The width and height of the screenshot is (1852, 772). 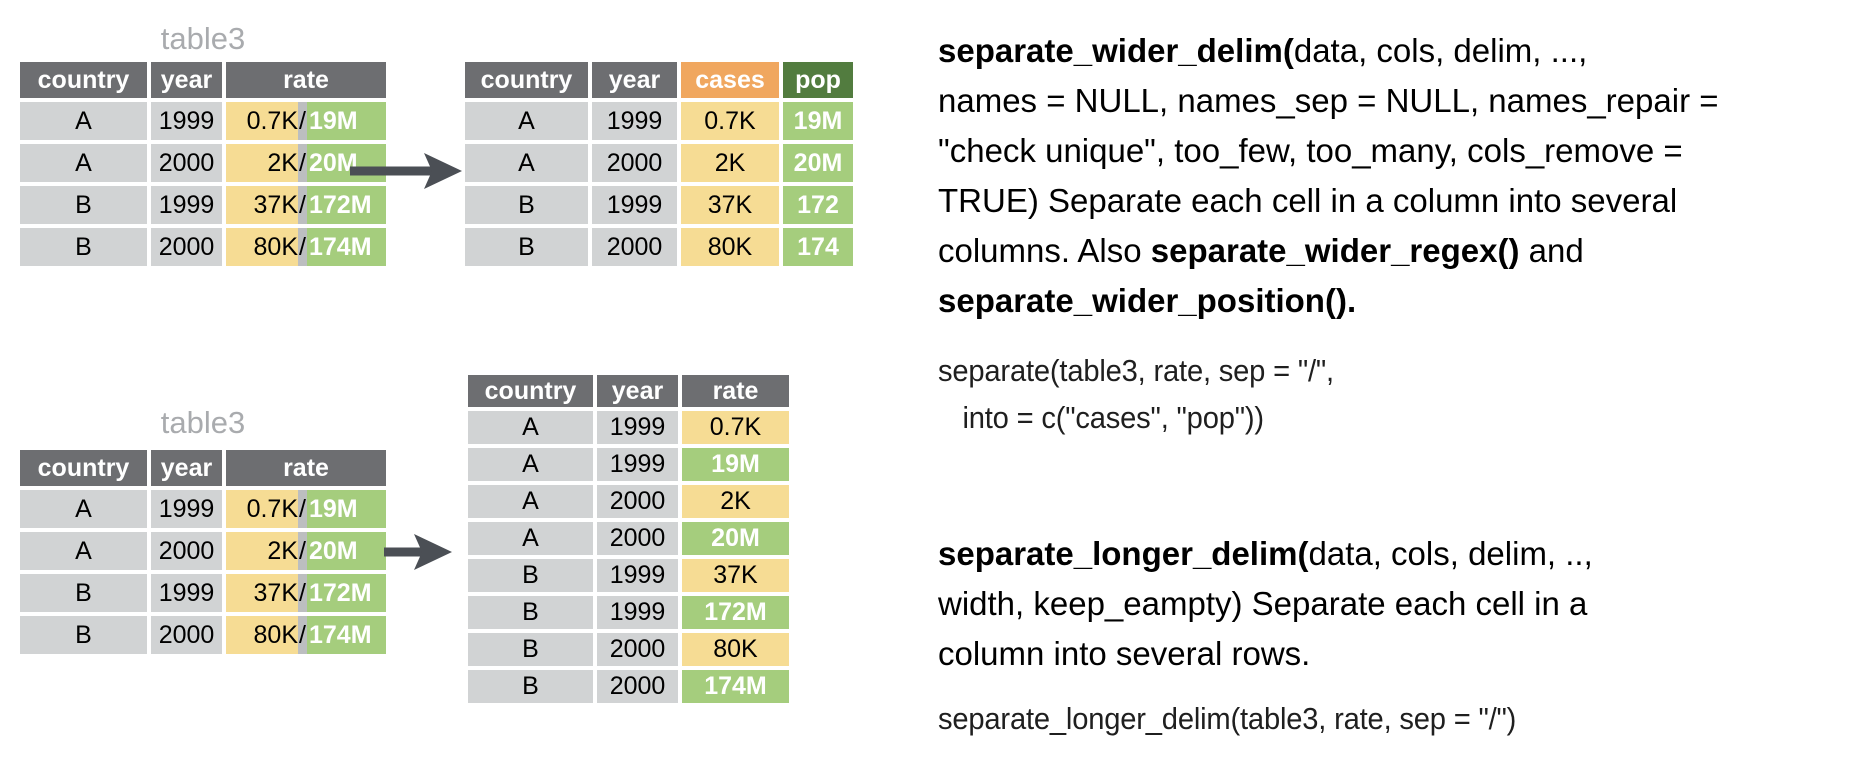 I want to click on column-header-pop: pop, so click(x=818, y=80).